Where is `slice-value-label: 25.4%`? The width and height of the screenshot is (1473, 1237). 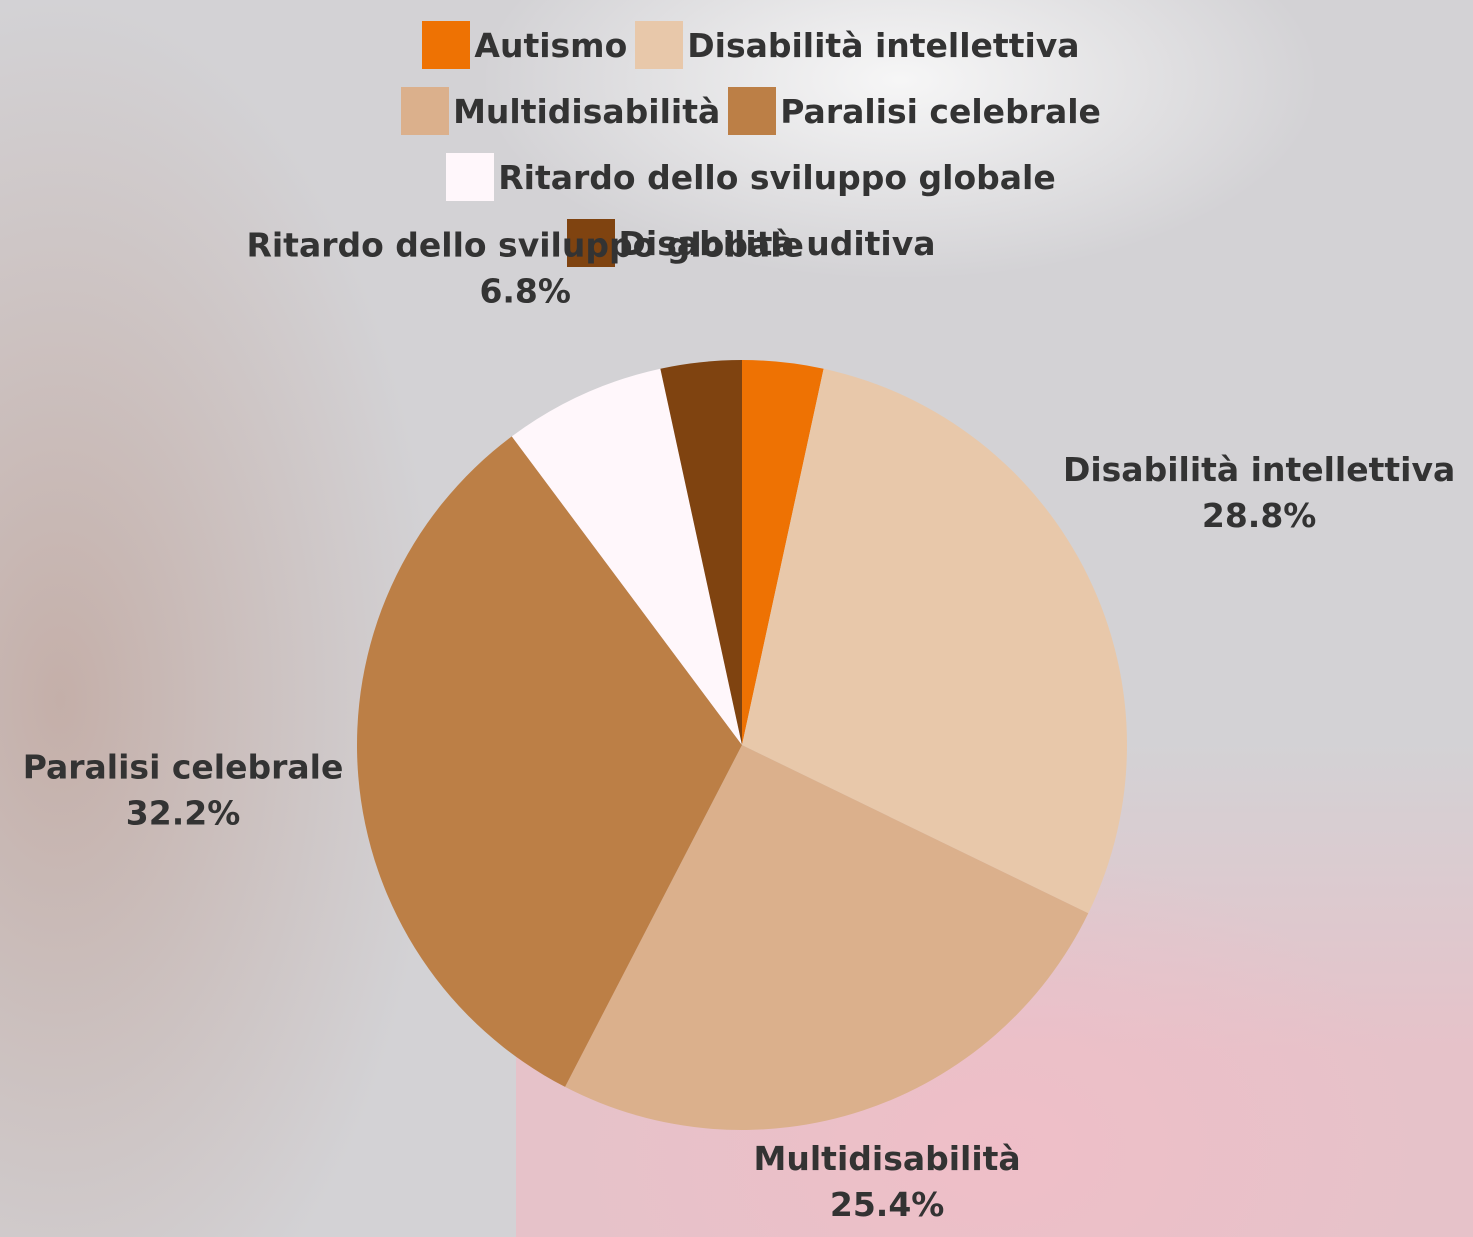 slice-value-label: 25.4% is located at coordinates (887, 1204).